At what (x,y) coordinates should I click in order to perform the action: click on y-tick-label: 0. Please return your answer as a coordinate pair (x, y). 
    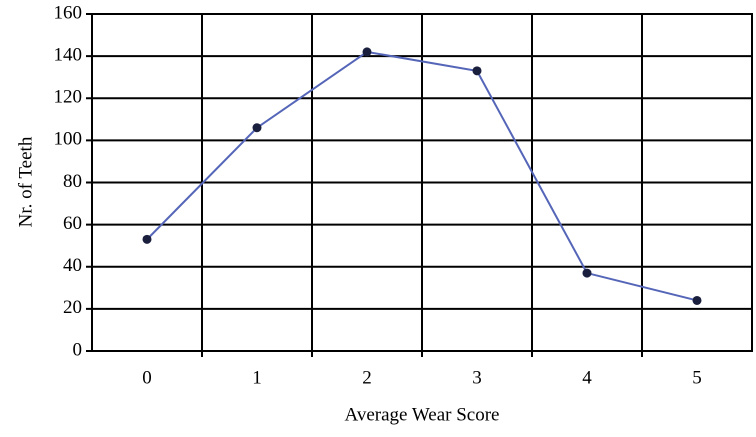
    Looking at the image, I should click on (78, 349).